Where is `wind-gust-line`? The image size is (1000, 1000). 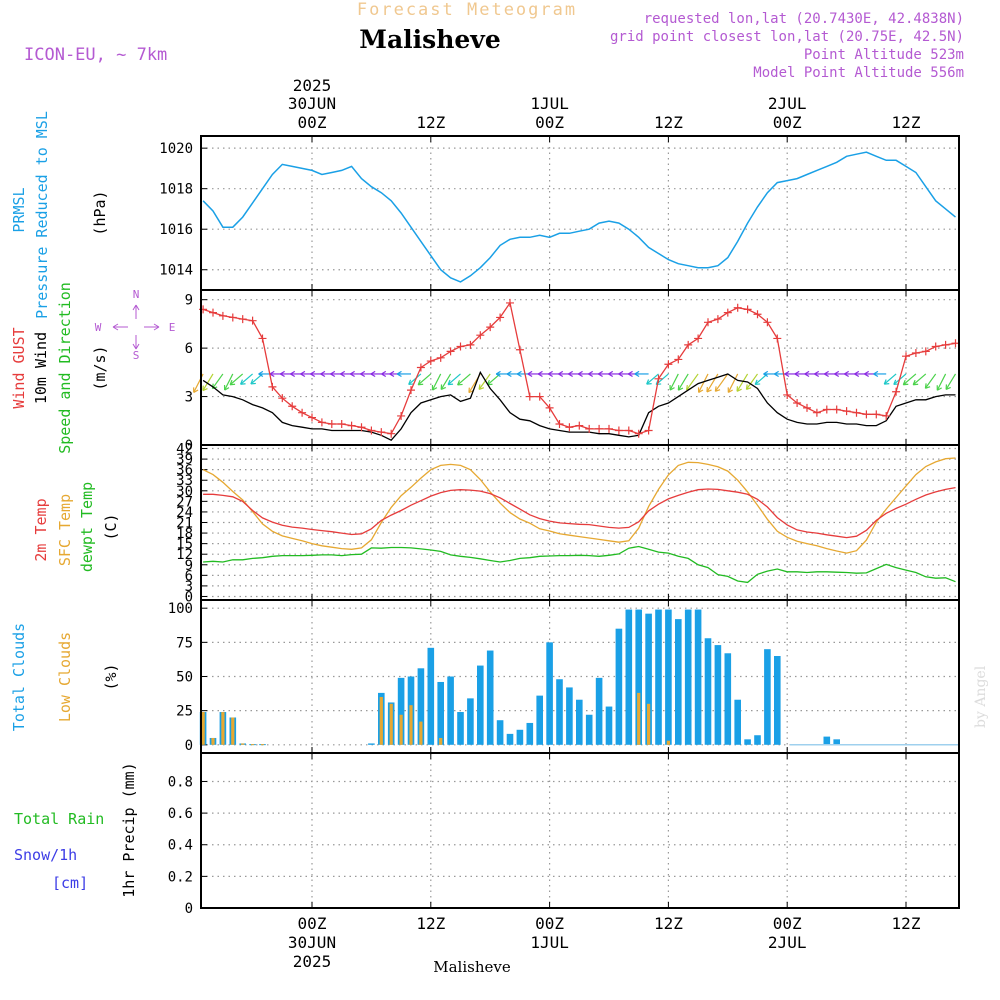
wind-gust-line is located at coordinates (579, 368).